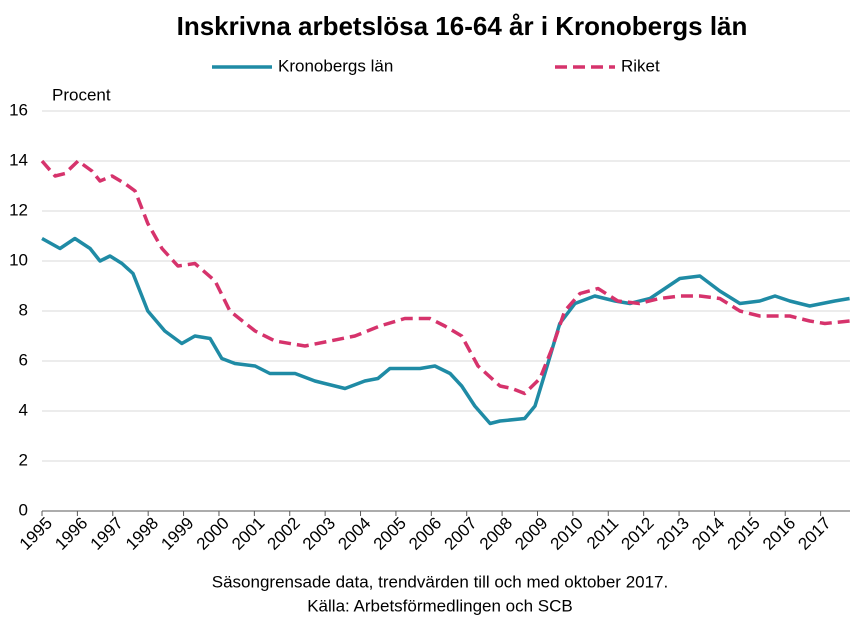 Image resolution: width=853 pixels, height=623 pixels. Describe the element at coordinates (440, 605) in the screenshot. I see `note: Källa: Arbetsförmedlingen och SCB` at that location.